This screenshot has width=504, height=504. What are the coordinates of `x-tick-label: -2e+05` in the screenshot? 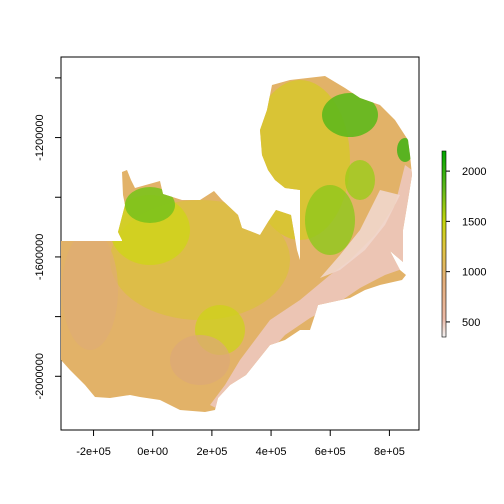 It's located at (93, 452).